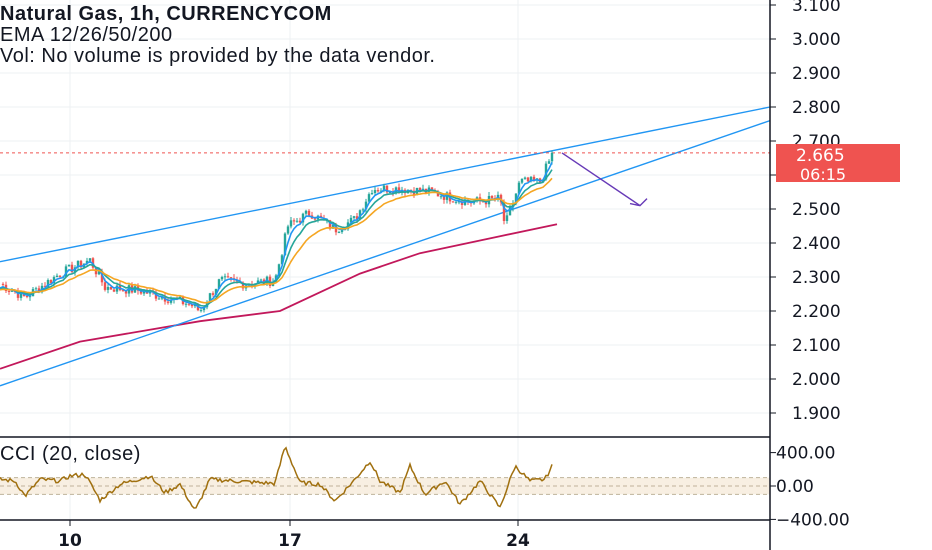 The width and height of the screenshot is (932, 550). What do you see at coordinates (820, 156) in the screenshot?
I see `last-price-label: 2.665` at bounding box center [820, 156].